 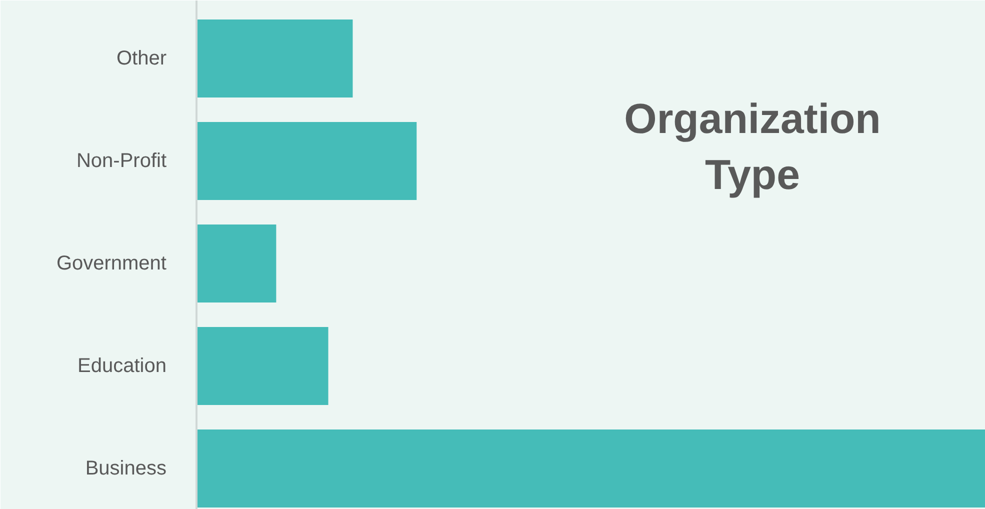 I want to click on y-tick-label: Government, so click(x=111, y=263).